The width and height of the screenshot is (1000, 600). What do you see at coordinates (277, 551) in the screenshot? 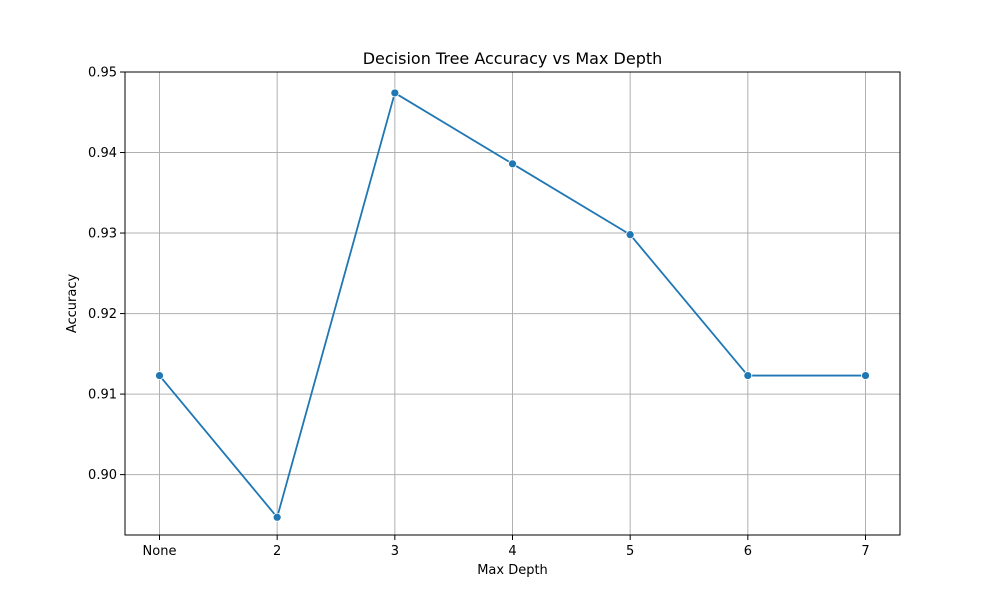
I see `x-tick-label: 2` at bounding box center [277, 551].